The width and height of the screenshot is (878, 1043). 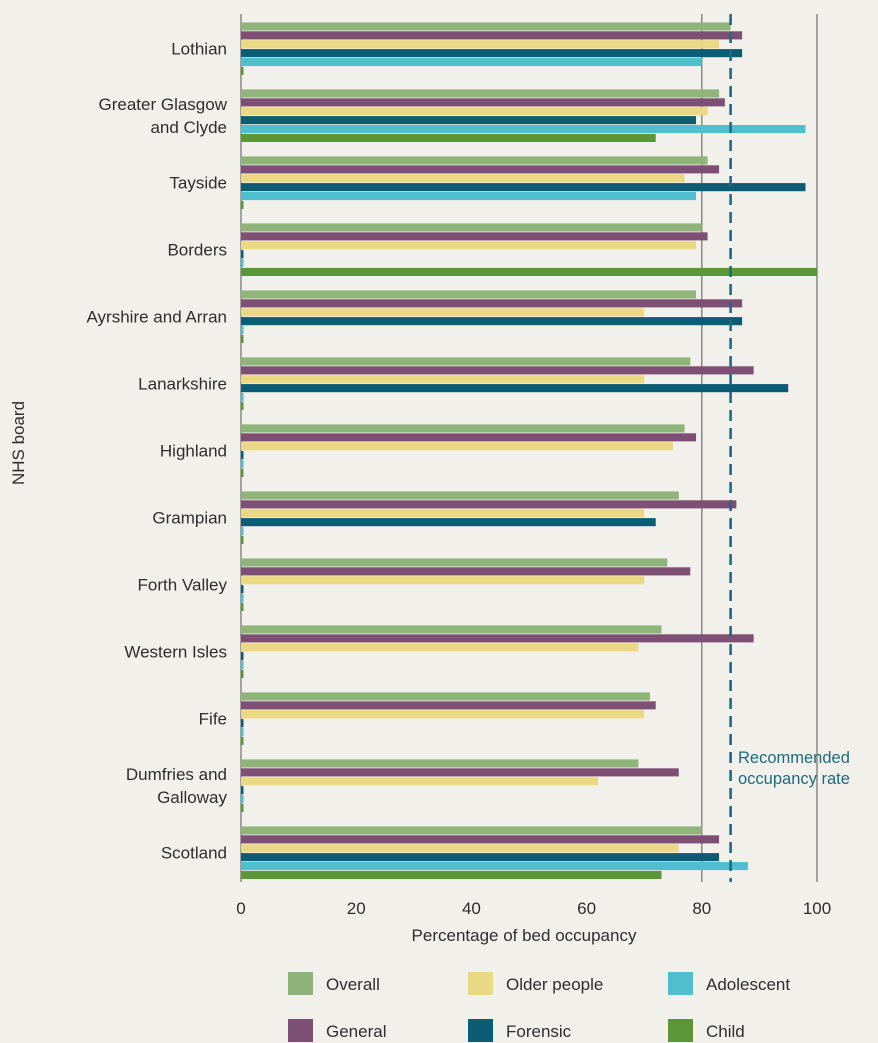 What do you see at coordinates (586, 908) in the screenshot?
I see `x-tick-label: 60` at bounding box center [586, 908].